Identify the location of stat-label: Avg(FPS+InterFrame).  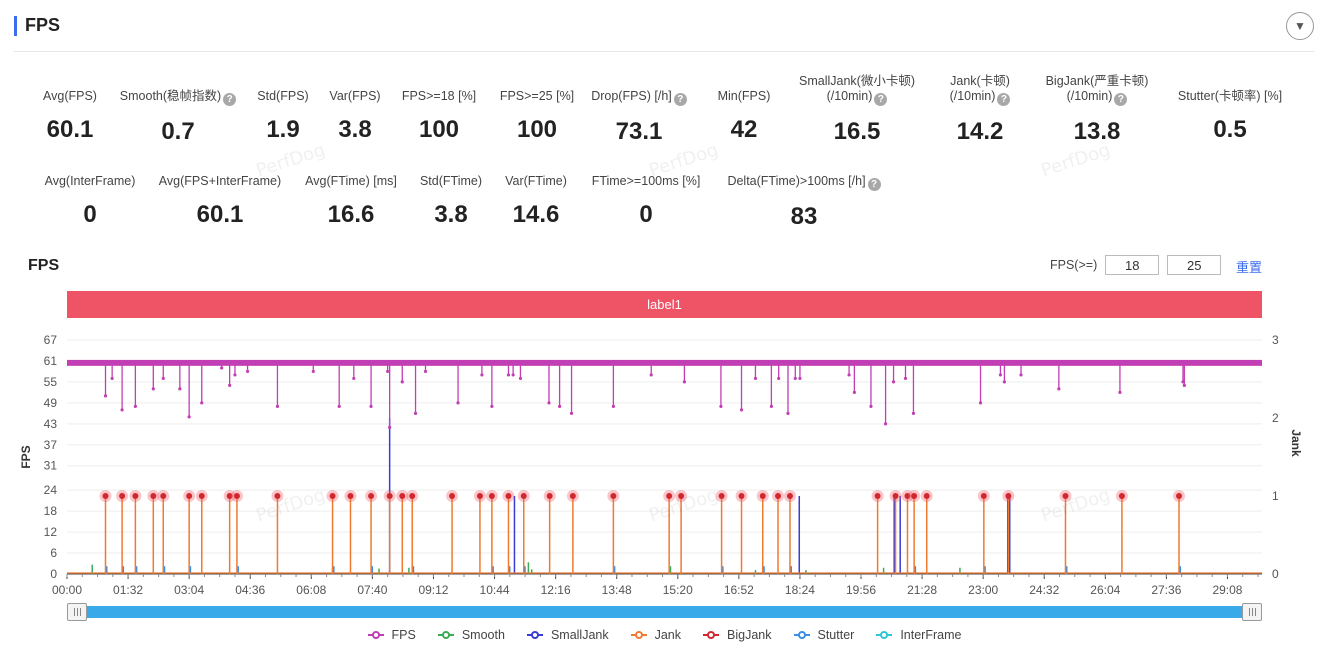
(220, 181).